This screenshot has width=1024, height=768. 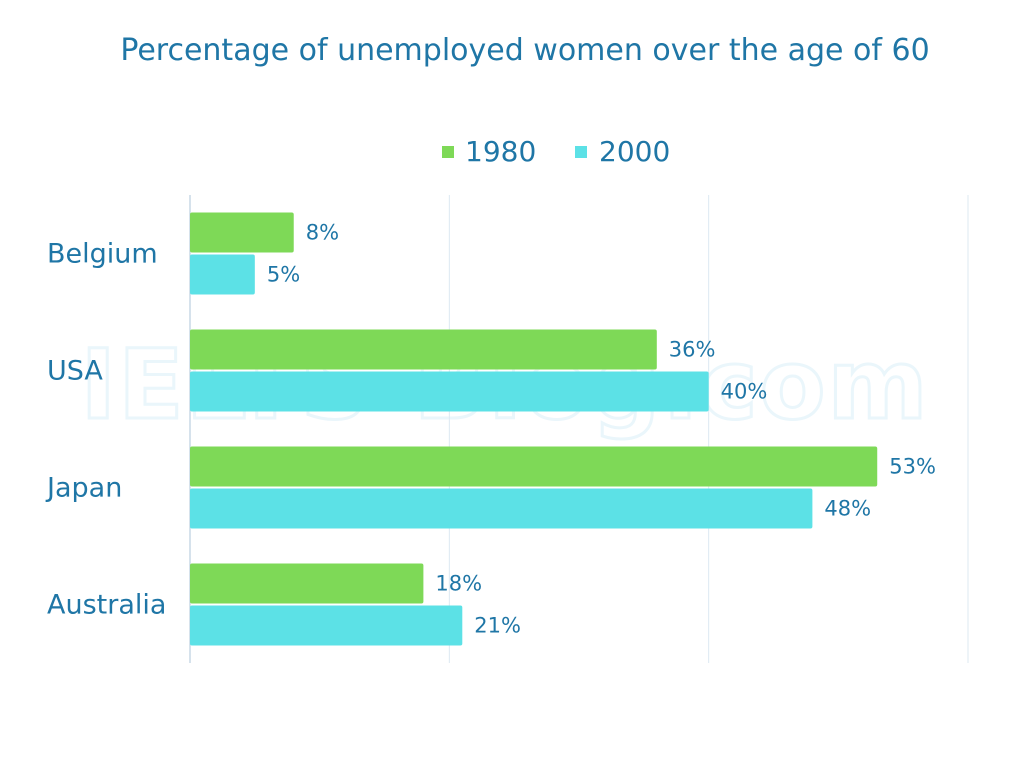 I want to click on category-label-usa: USA, so click(x=75, y=371).